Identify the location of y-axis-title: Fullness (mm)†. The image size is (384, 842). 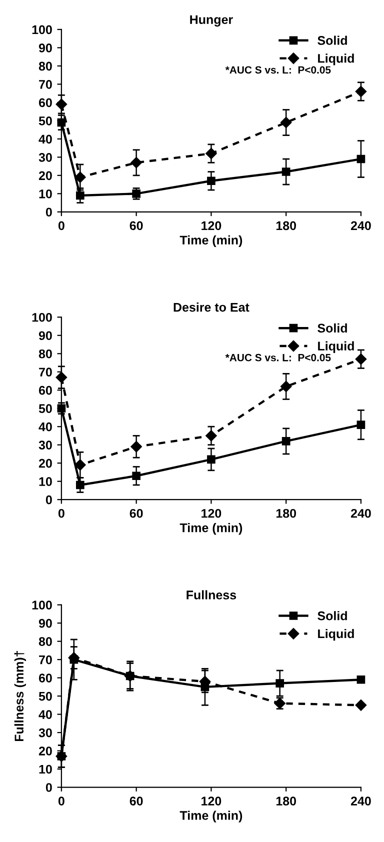
(20, 696).